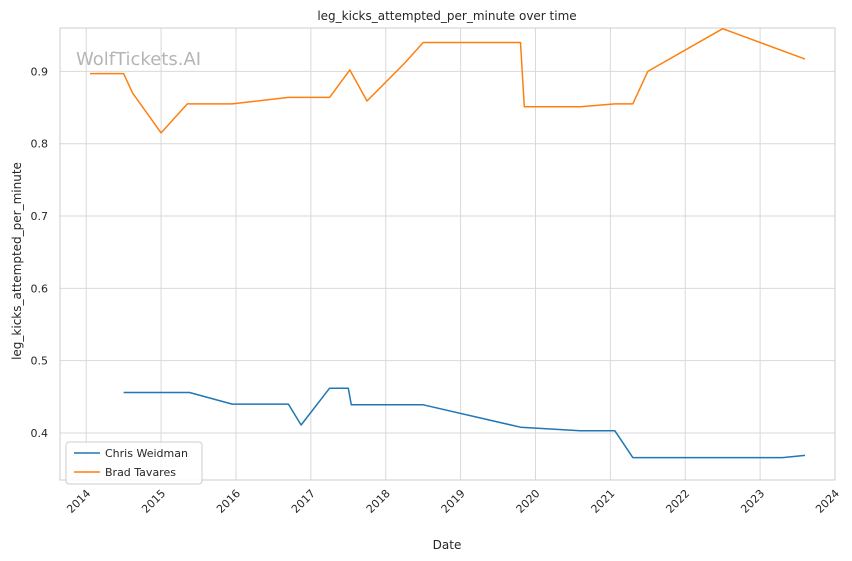  I want to click on y-tick-label: 0.6, so click(40, 288).